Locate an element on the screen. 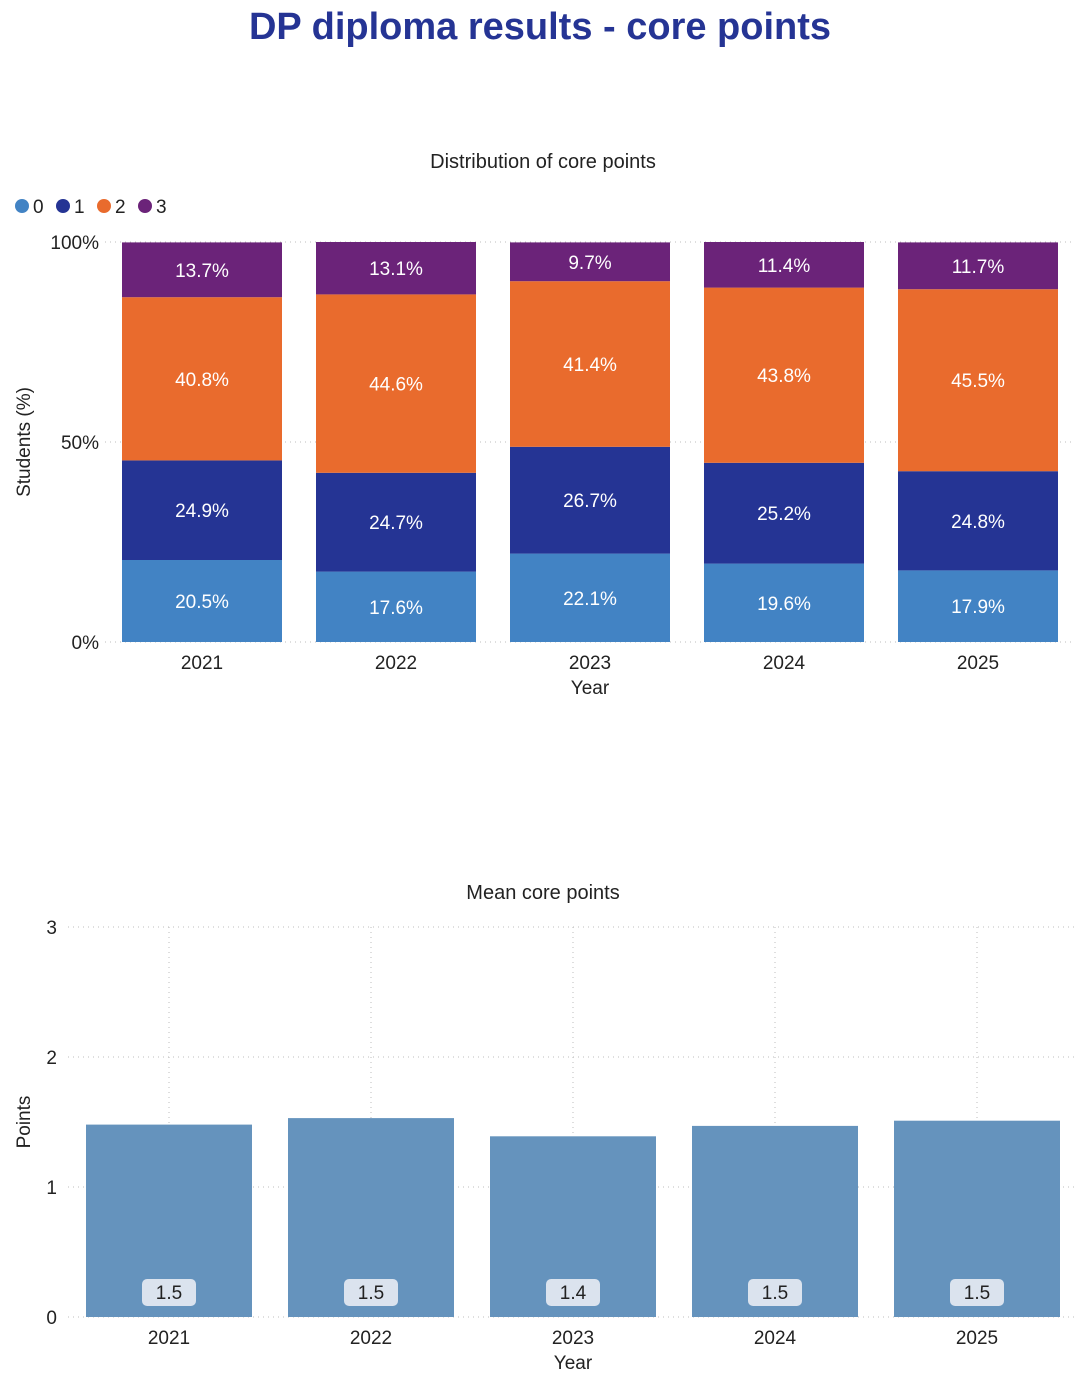  data-label-2023-series-1: 26.7% is located at coordinates (590, 501).